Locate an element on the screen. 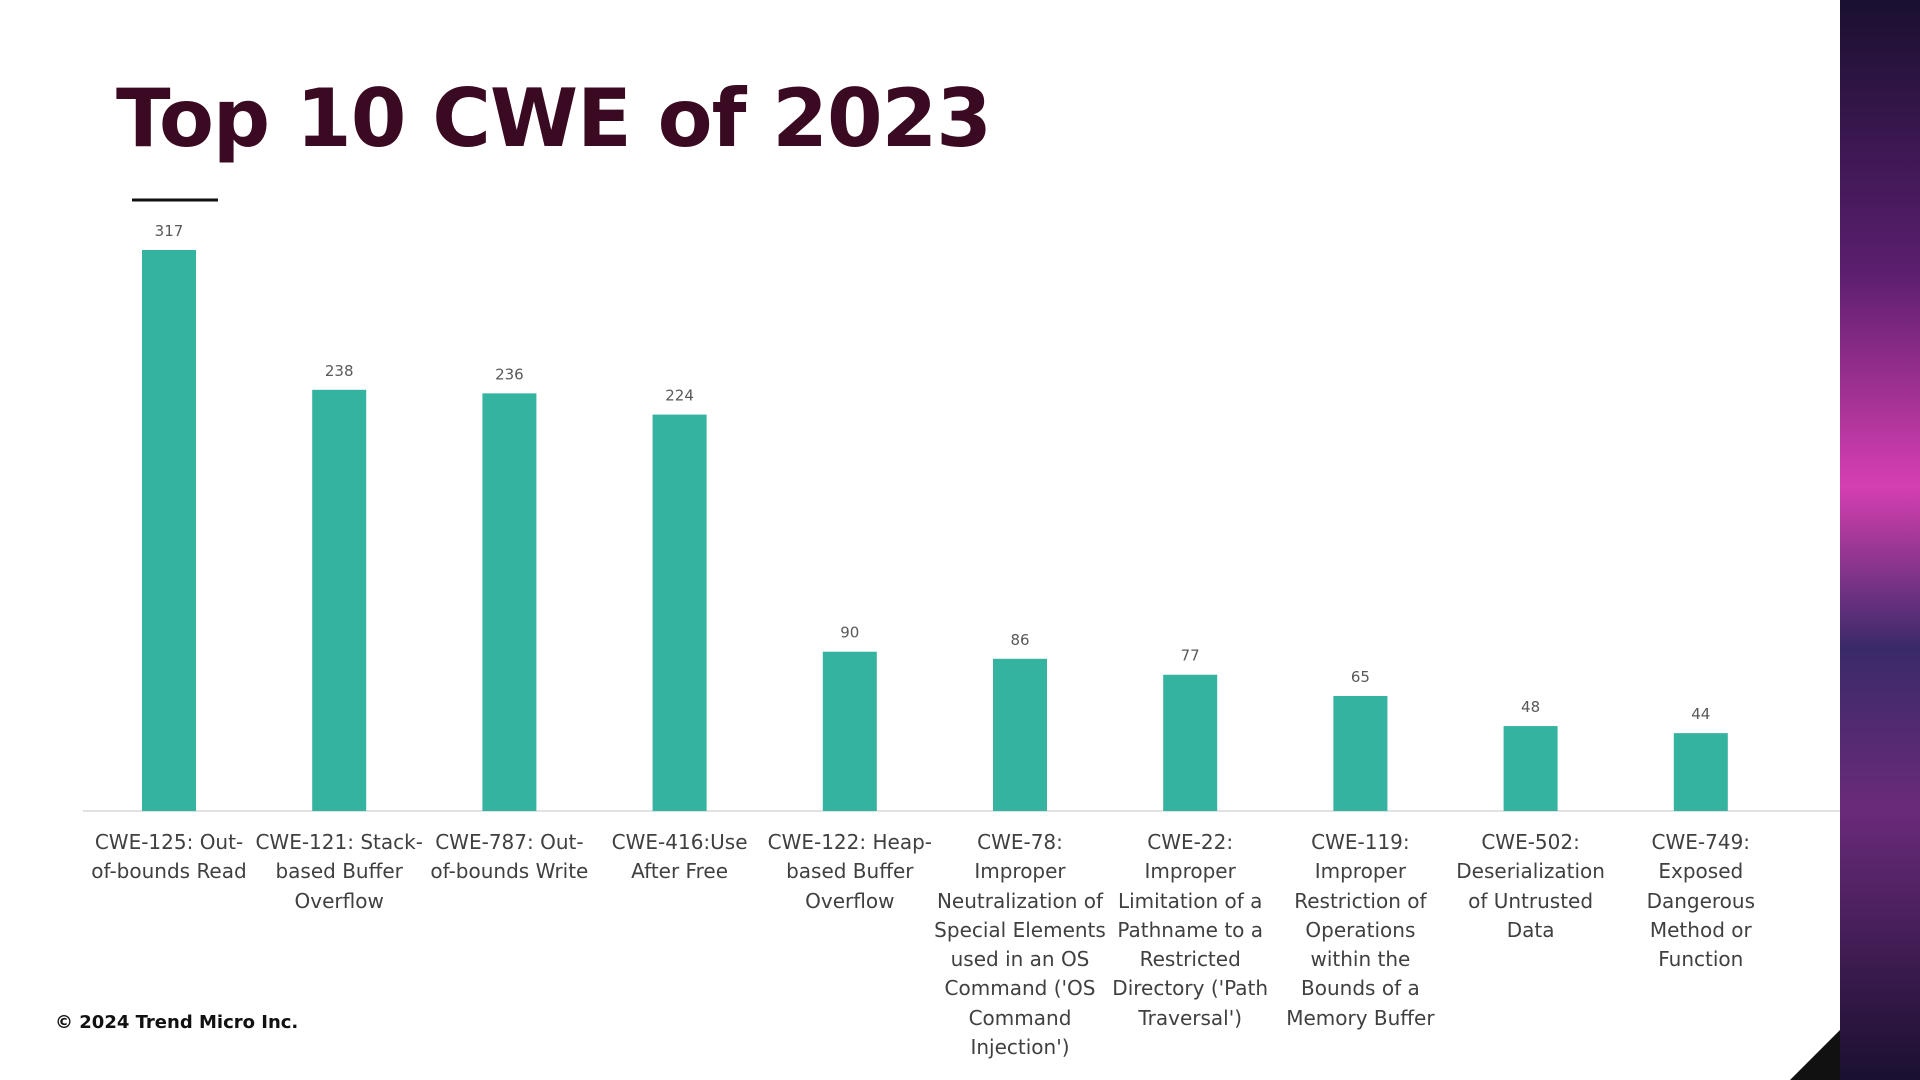 The height and width of the screenshot is (1080, 1920). x-tick-label: CWE-416:Use After Free is located at coordinates (679, 857).